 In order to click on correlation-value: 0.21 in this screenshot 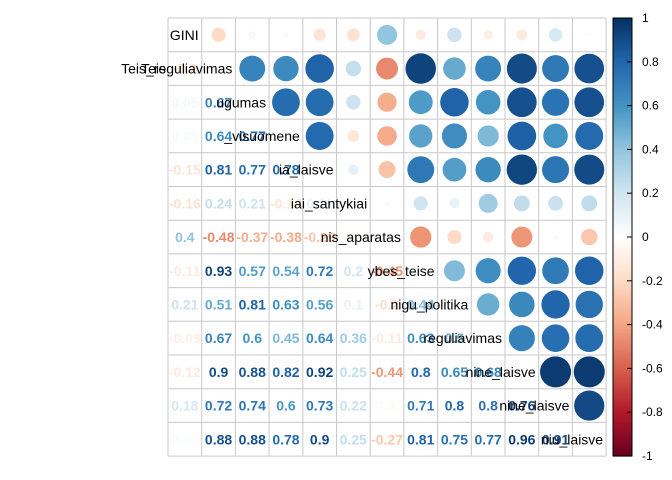, I will do `click(252, 203)`.